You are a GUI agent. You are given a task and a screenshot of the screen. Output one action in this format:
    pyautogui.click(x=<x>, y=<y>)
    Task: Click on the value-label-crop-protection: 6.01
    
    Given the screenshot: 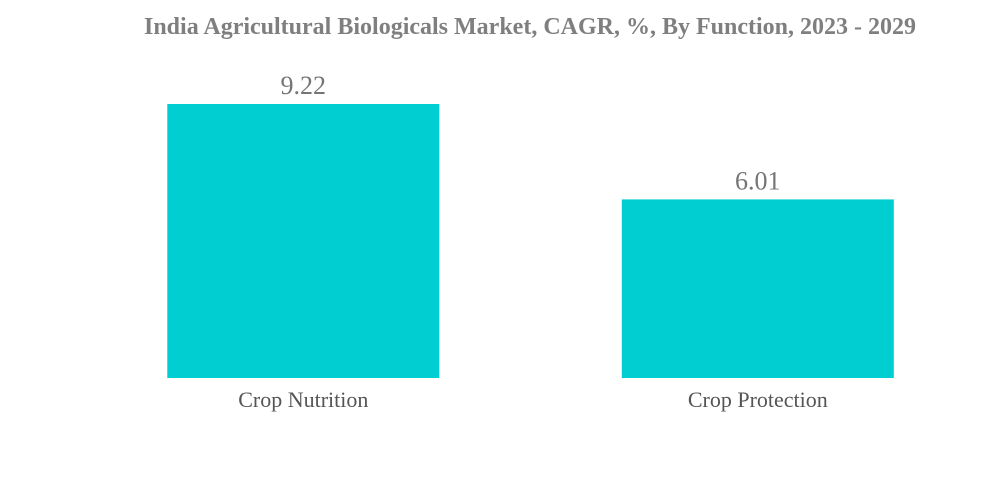 What is the action you would take?
    pyautogui.click(x=758, y=180)
    